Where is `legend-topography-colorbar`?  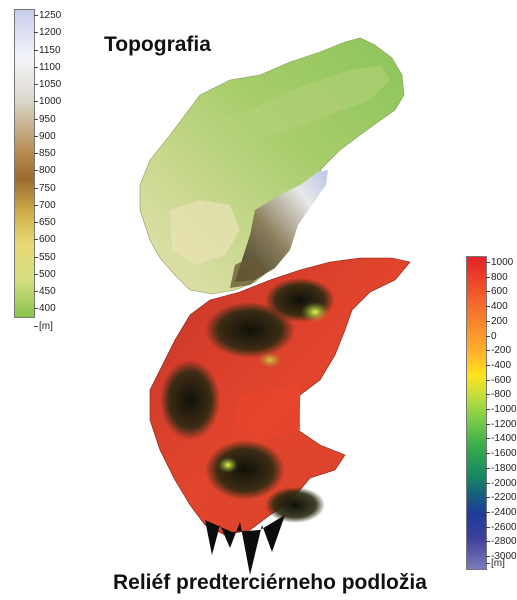 legend-topography-colorbar is located at coordinates (24, 163).